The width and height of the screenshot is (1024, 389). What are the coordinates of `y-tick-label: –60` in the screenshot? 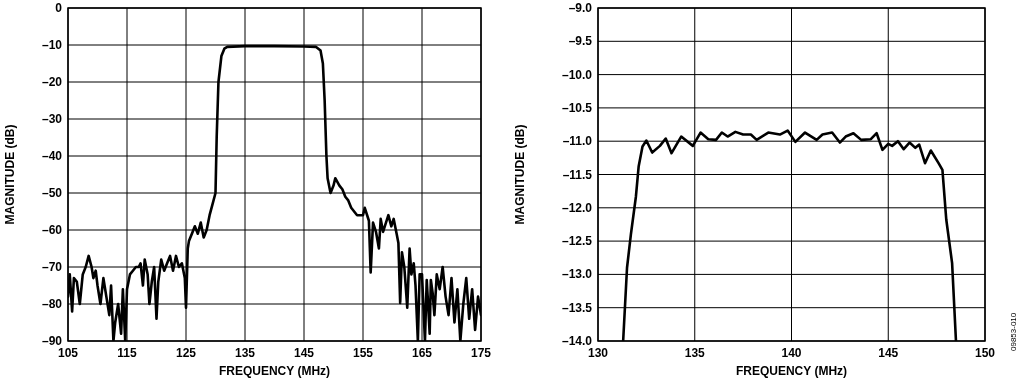 It's located at (52, 230).